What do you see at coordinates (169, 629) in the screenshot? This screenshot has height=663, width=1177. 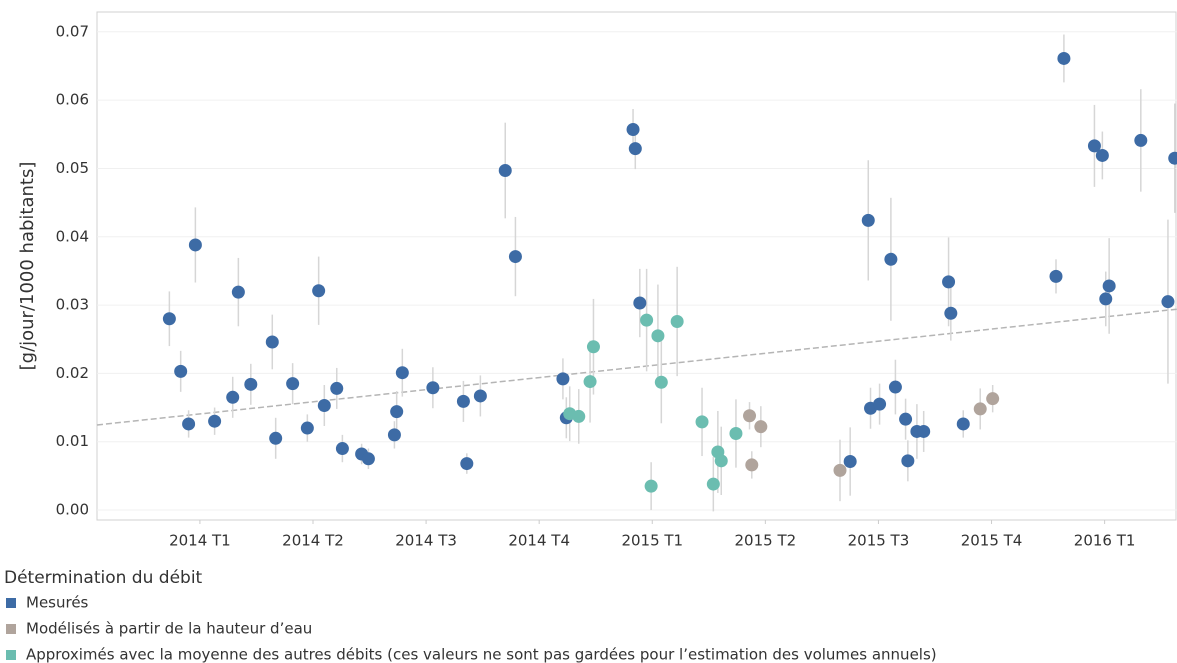 I see `legend-label: Modélisés à partir de la hauteur d’eau` at bounding box center [169, 629].